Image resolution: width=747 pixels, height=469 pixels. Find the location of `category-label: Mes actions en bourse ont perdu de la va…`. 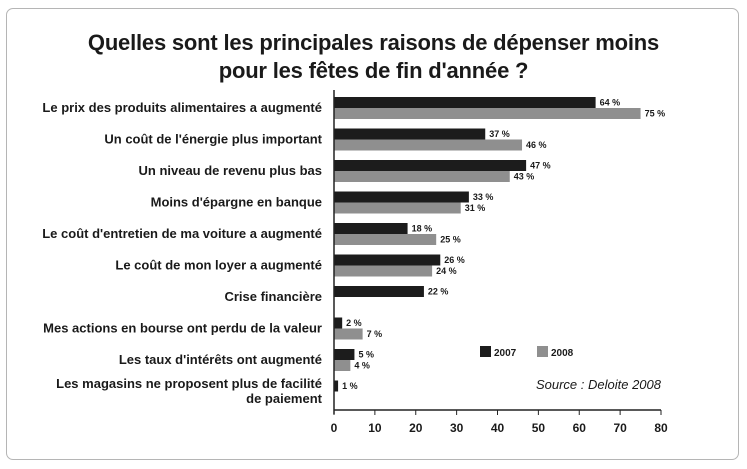

category-label: Mes actions en bourse ont perdu de la va… is located at coordinates (182, 328).